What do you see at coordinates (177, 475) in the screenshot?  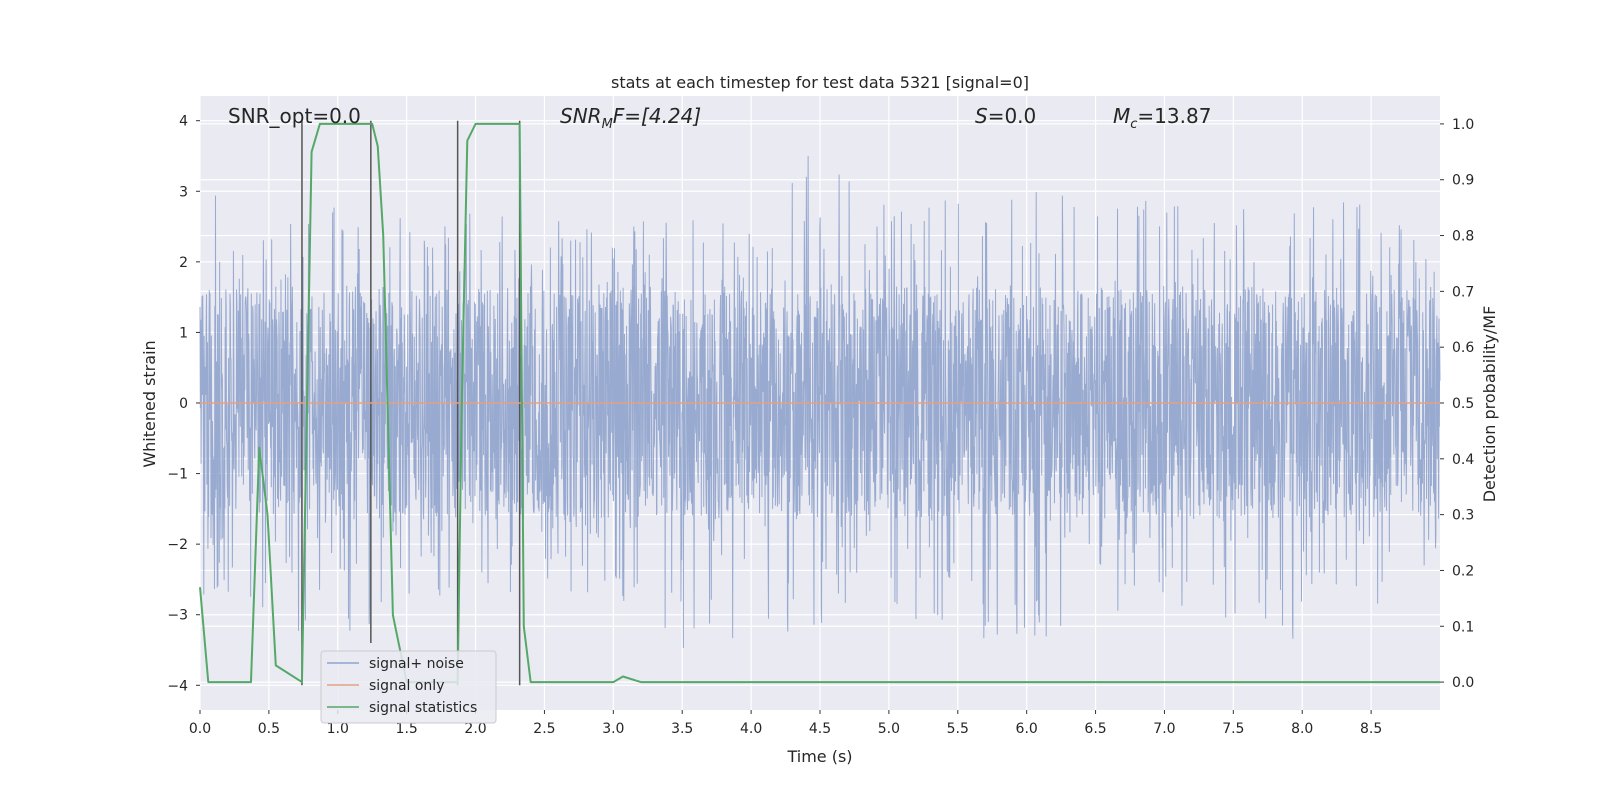 I see `y-tick-label-5: −1` at bounding box center [177, 475].